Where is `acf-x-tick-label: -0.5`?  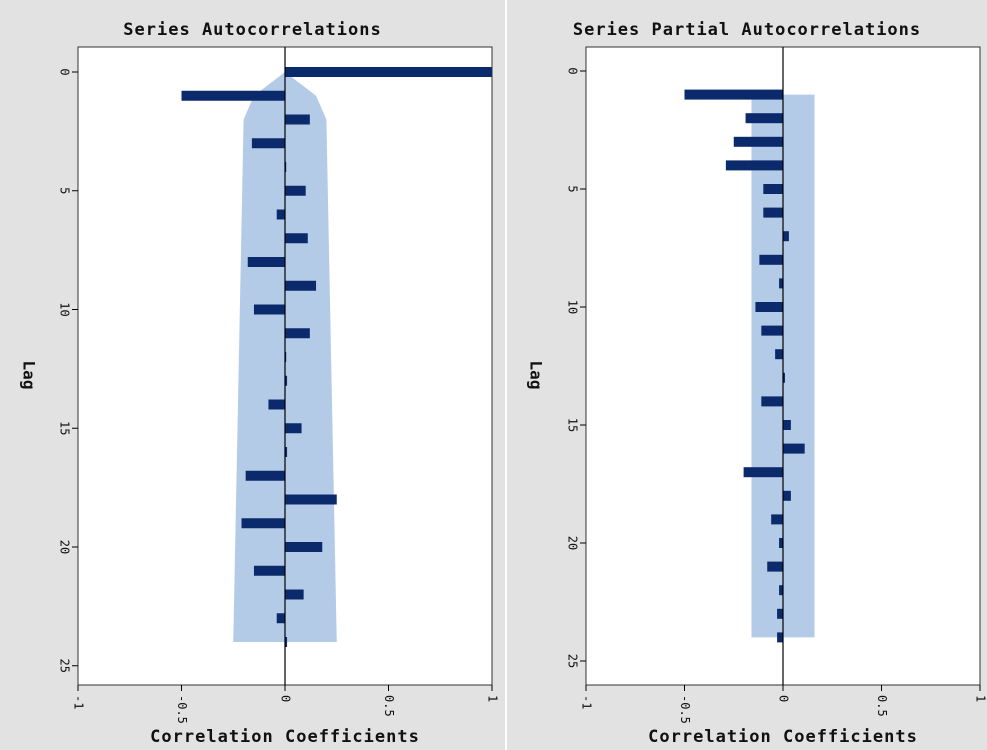
acf-x-tick-label: -0.5 is located at coordinates (182, 709).